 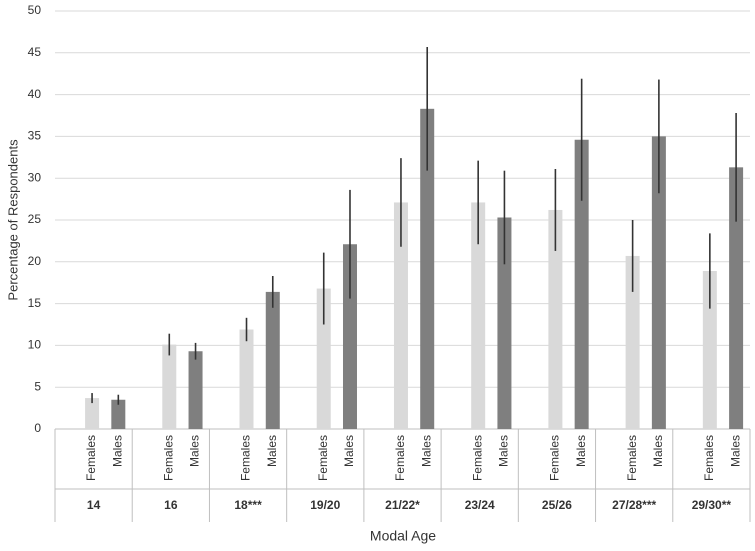 I want to click on y-tick-label: 15, so click(x=35, y=303).